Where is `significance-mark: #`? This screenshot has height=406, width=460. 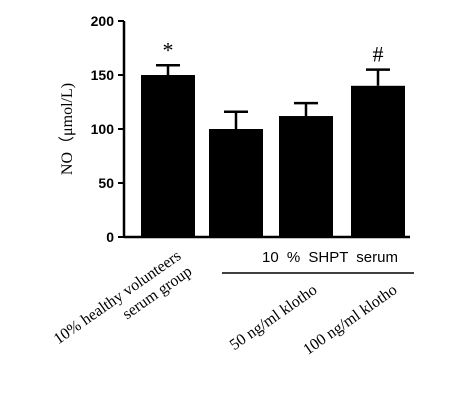 significance-mark: # is located at coordinates (378, 54).